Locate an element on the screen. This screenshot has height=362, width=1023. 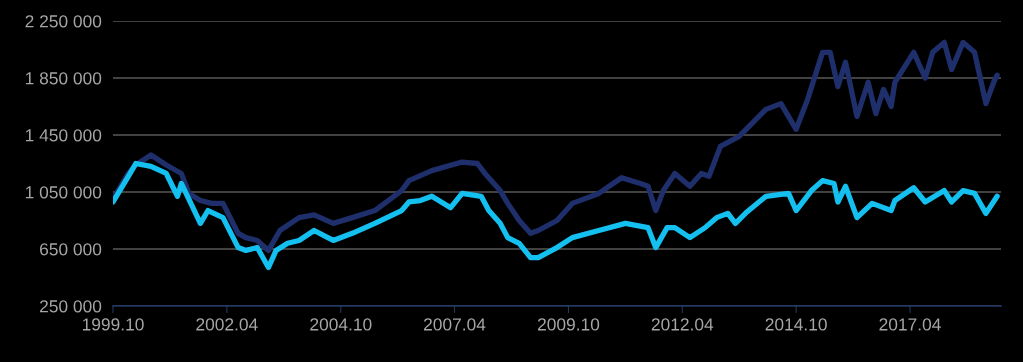
x-tick-label: 2002.04 is located at coordinates (227, 324).